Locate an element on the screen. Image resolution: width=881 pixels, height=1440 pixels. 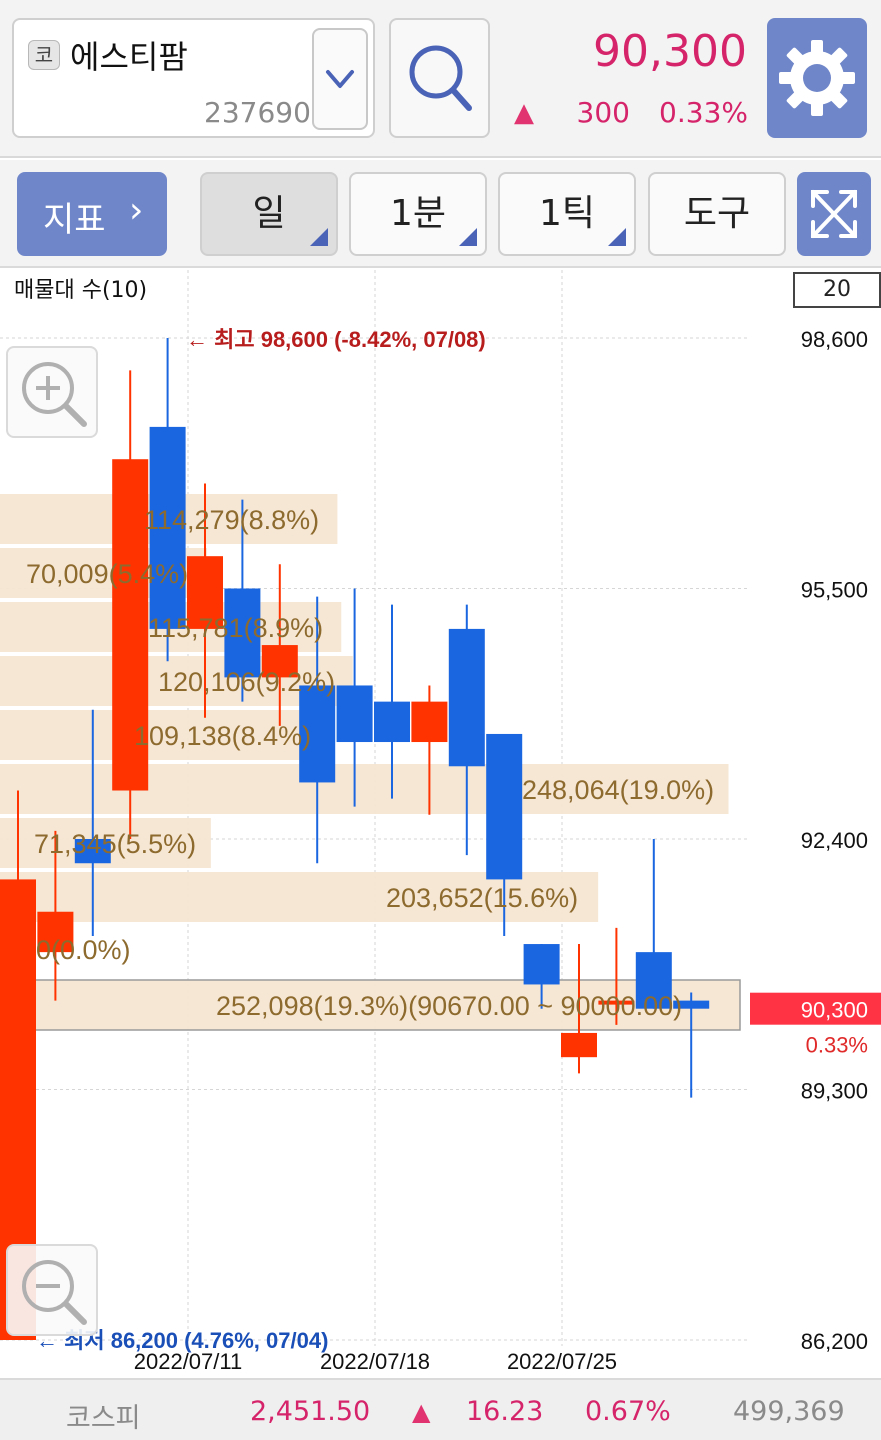
gear-icon is located at coordinates (817, 78).